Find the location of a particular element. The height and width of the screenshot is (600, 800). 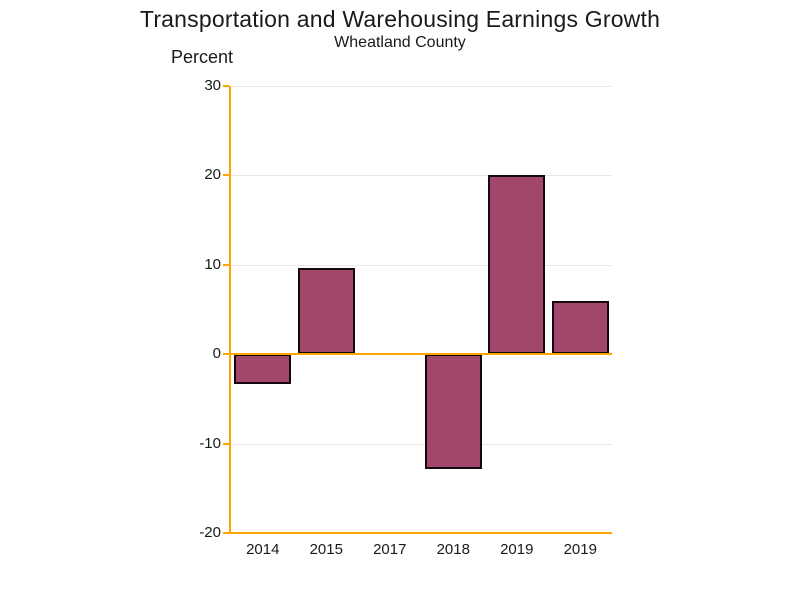

y-tick-label: 0 is located at coordinates (216, 354).